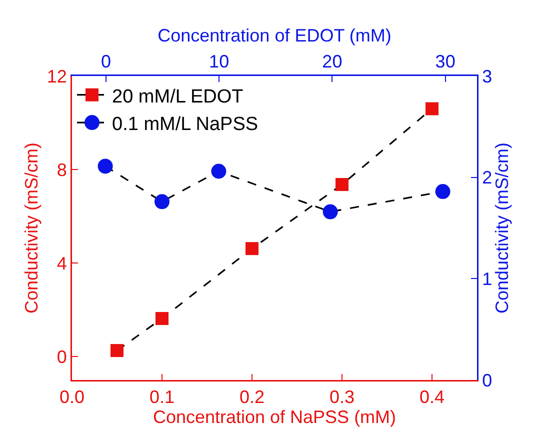  Describe the element at coordinates (332, 61) in the screenshot. I see `x2-tick-label: 20` at that location.